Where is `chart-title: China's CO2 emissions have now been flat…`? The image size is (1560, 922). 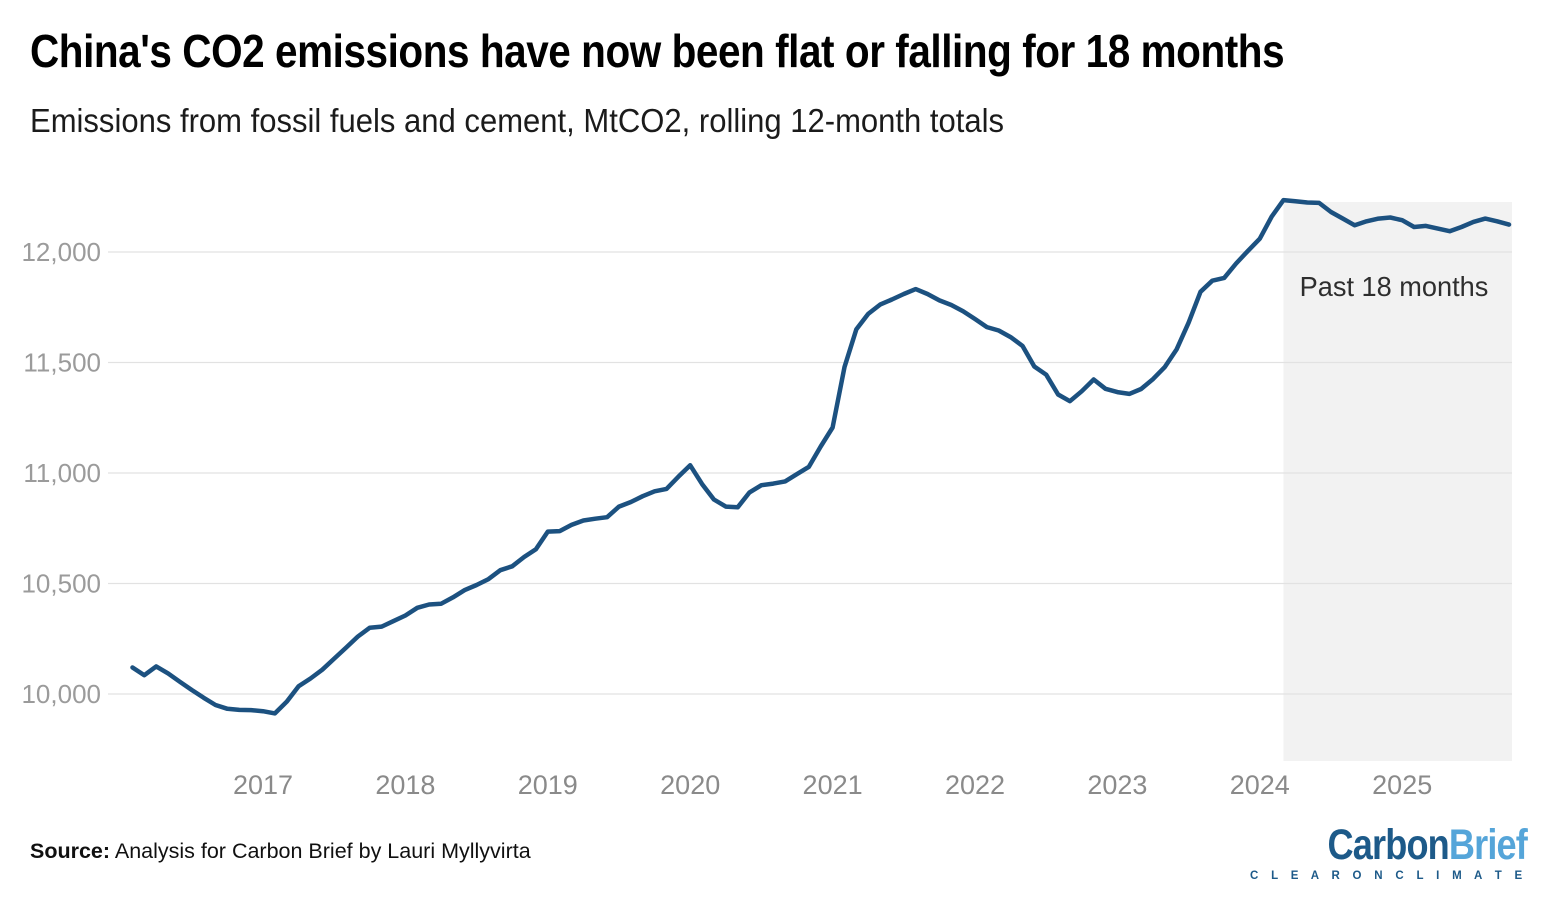
chart-title: China's CO2 emissions have now been flat… is located at coordinates (657, 51).